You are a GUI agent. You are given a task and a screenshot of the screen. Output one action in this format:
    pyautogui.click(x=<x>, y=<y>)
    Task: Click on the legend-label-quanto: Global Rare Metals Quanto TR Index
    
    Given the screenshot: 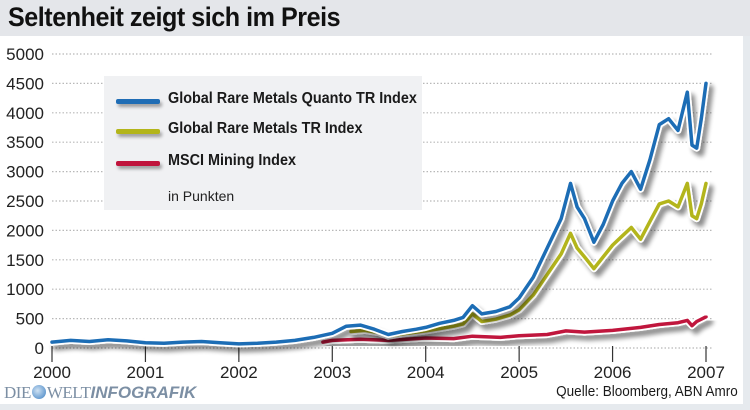 What is the action you would take?
    pyautogui.click(x=292, y=98)
    